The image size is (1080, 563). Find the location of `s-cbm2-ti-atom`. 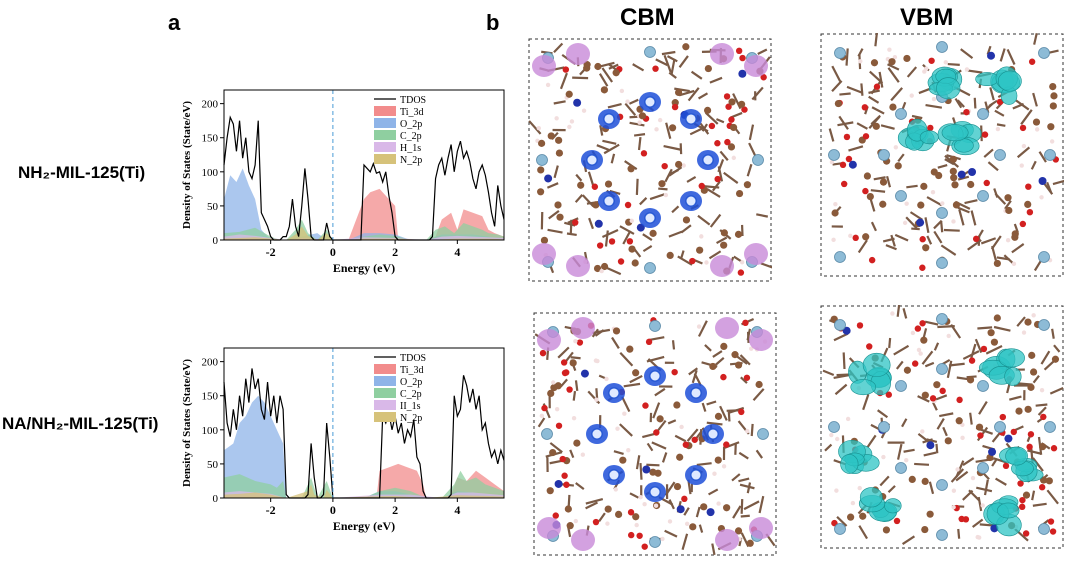

s-cbm2-ti-atom is located at coordinates (655, 542).